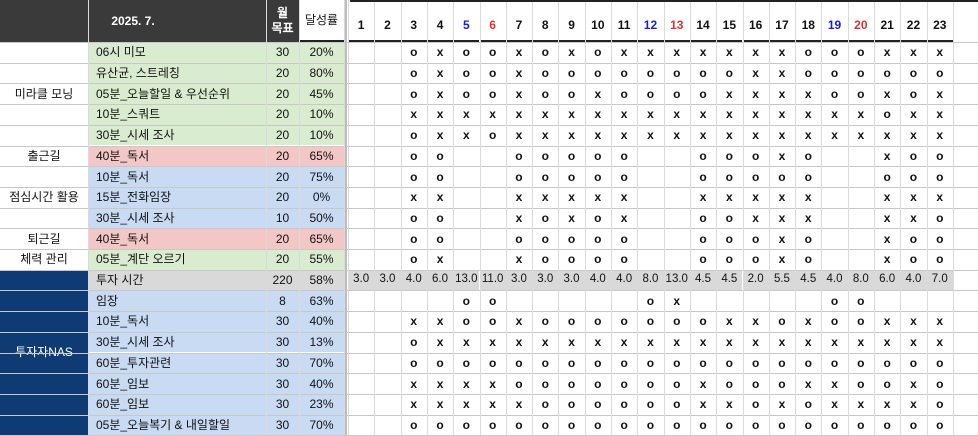  I want to click on day-mark-cell: 8.0, so click(650, 280).